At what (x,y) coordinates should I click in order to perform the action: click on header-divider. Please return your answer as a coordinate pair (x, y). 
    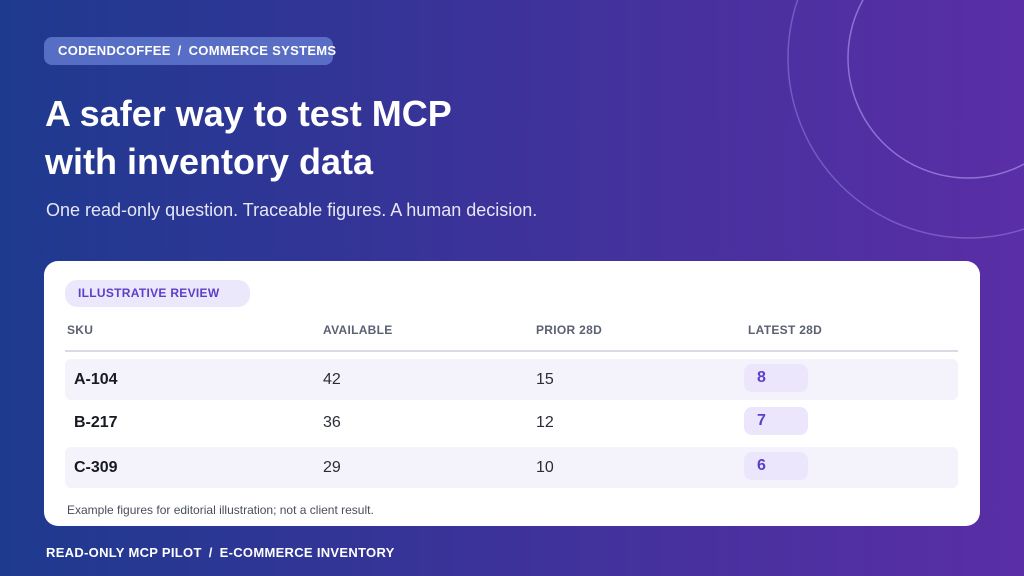
    Looking at the image, I should click on (511, 351).